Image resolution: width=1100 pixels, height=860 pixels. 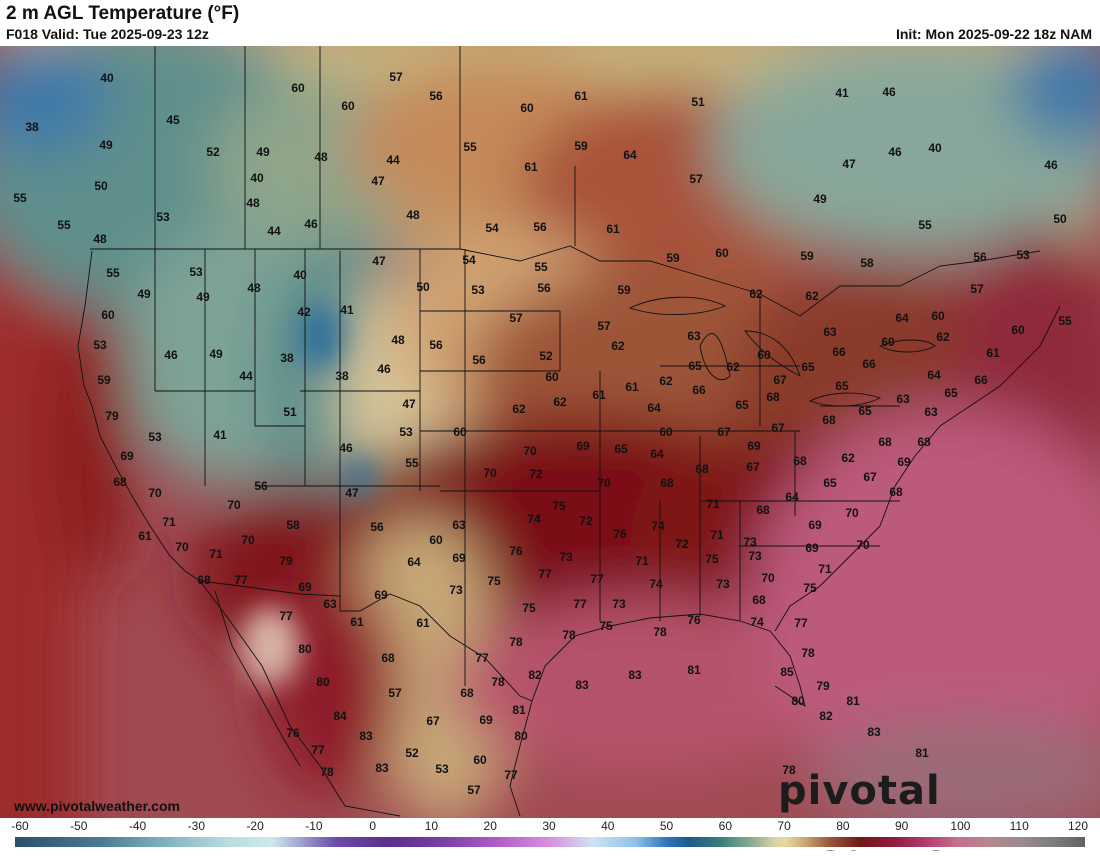 I want to click on us-canada-border, so click(x=565, y=281).